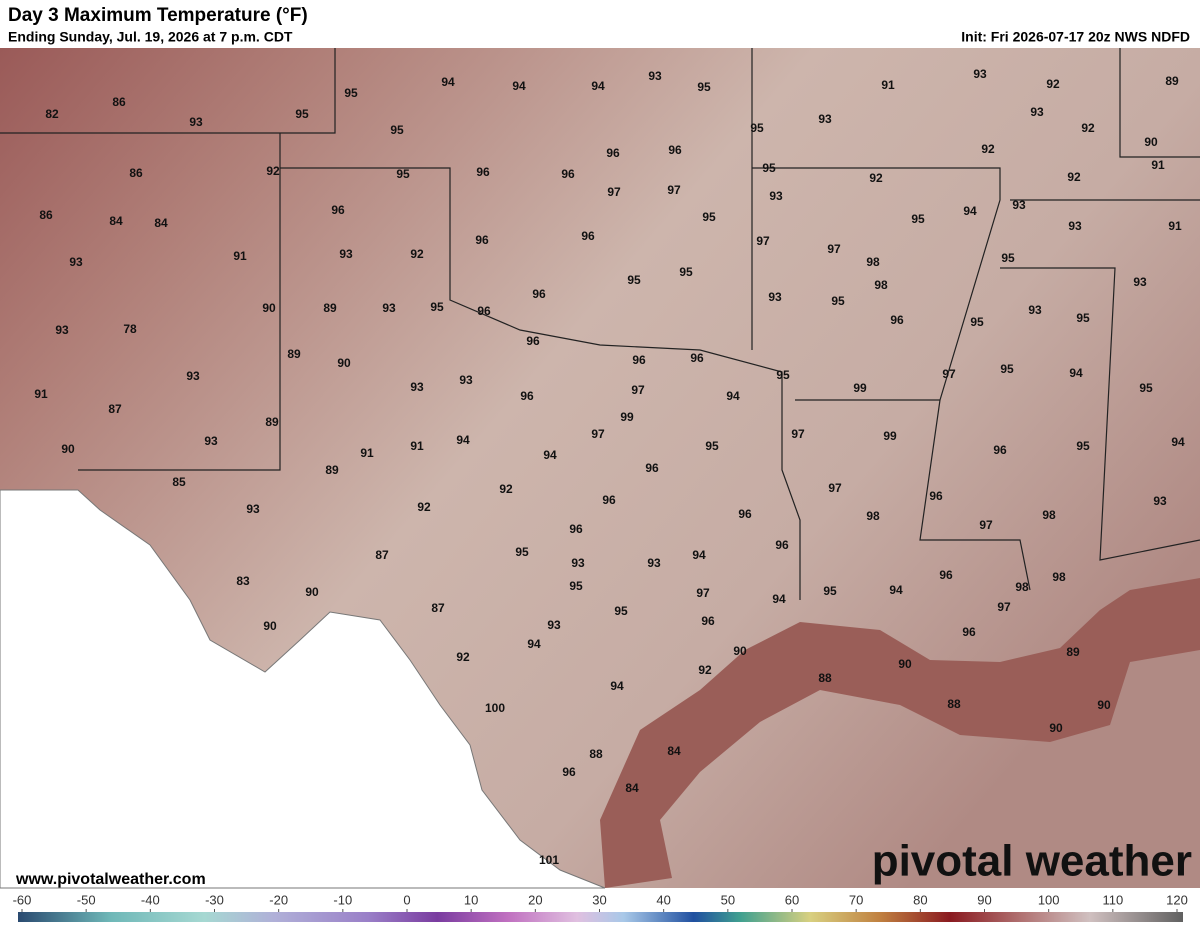 Image resolution: width=1200 pixels, height=927 pixels. I want to click on colorbar-tick-label: -20, so click(278, 899).